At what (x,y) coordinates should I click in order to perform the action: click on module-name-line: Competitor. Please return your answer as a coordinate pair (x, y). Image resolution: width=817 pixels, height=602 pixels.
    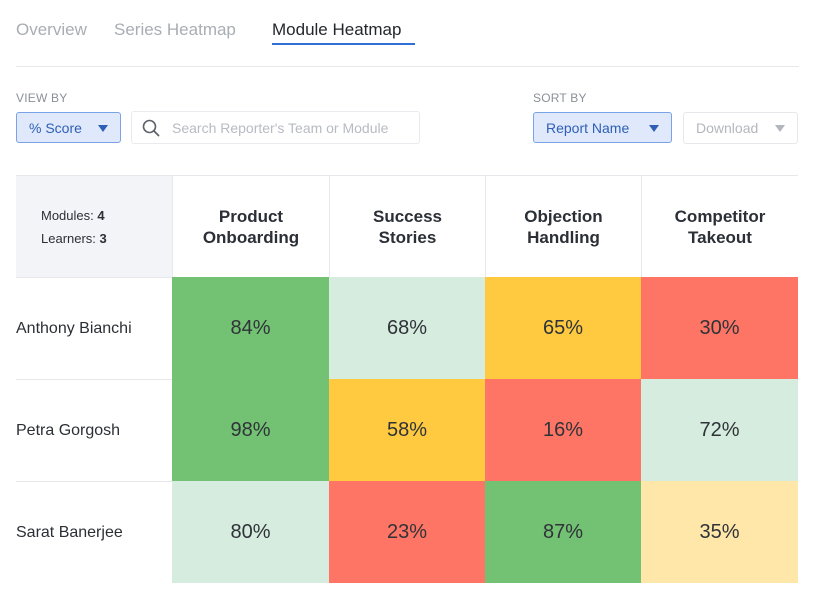
    Looking at the image, I should click on (720, 216).